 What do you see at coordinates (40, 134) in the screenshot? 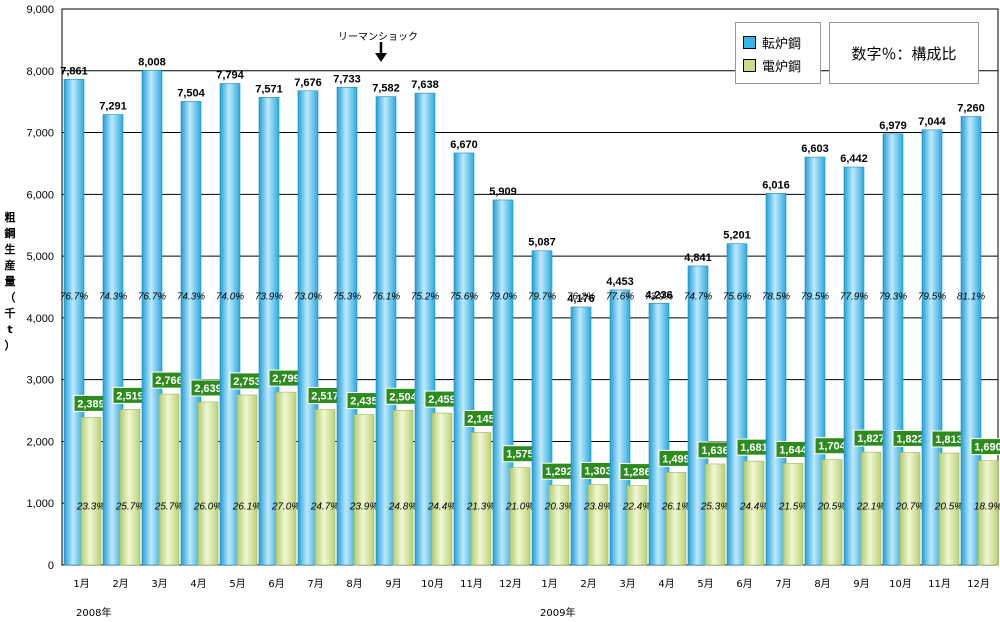
I see `y-tick-label: 7,000` at bounding box center [40, 134].